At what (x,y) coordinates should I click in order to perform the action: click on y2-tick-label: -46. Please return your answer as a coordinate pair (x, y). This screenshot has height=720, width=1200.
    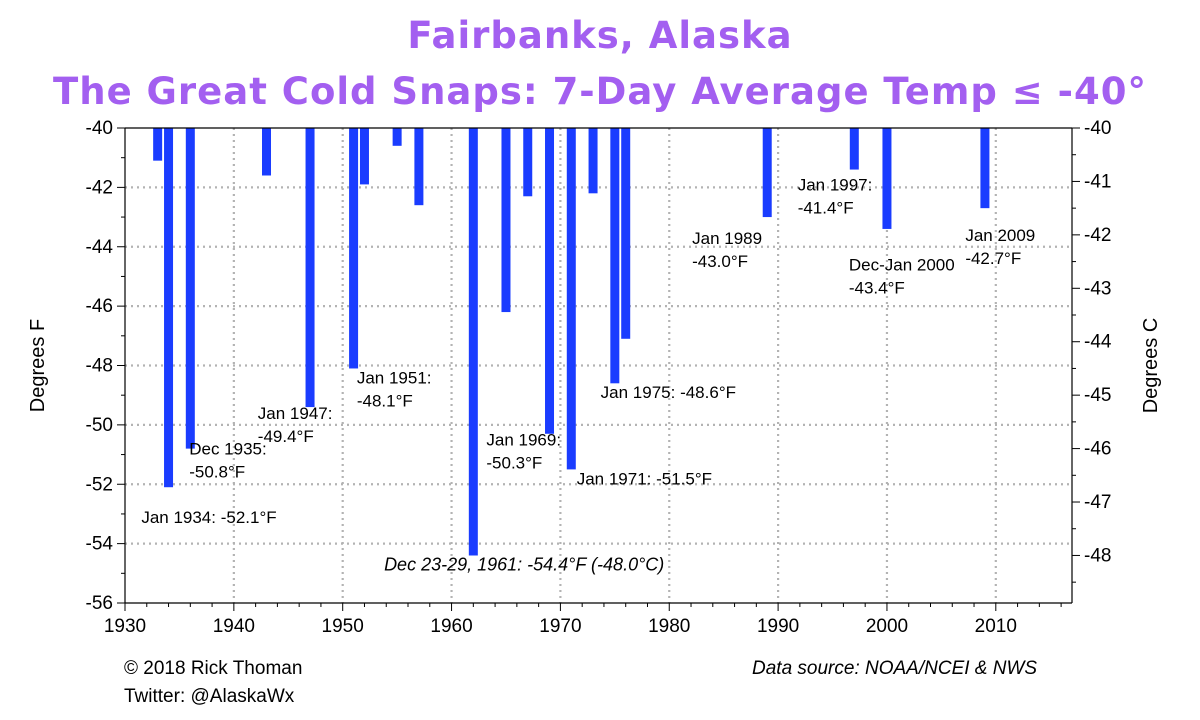
    Looking at the image, I should click on (1097, 449).